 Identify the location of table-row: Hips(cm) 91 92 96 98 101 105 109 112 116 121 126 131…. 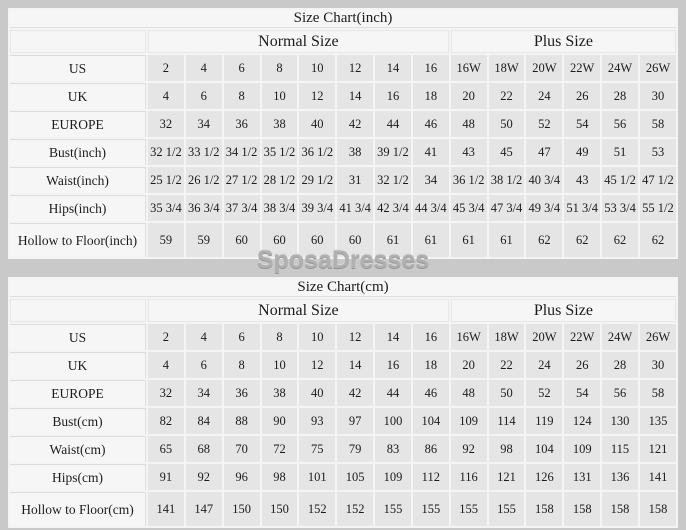
(343, 477).